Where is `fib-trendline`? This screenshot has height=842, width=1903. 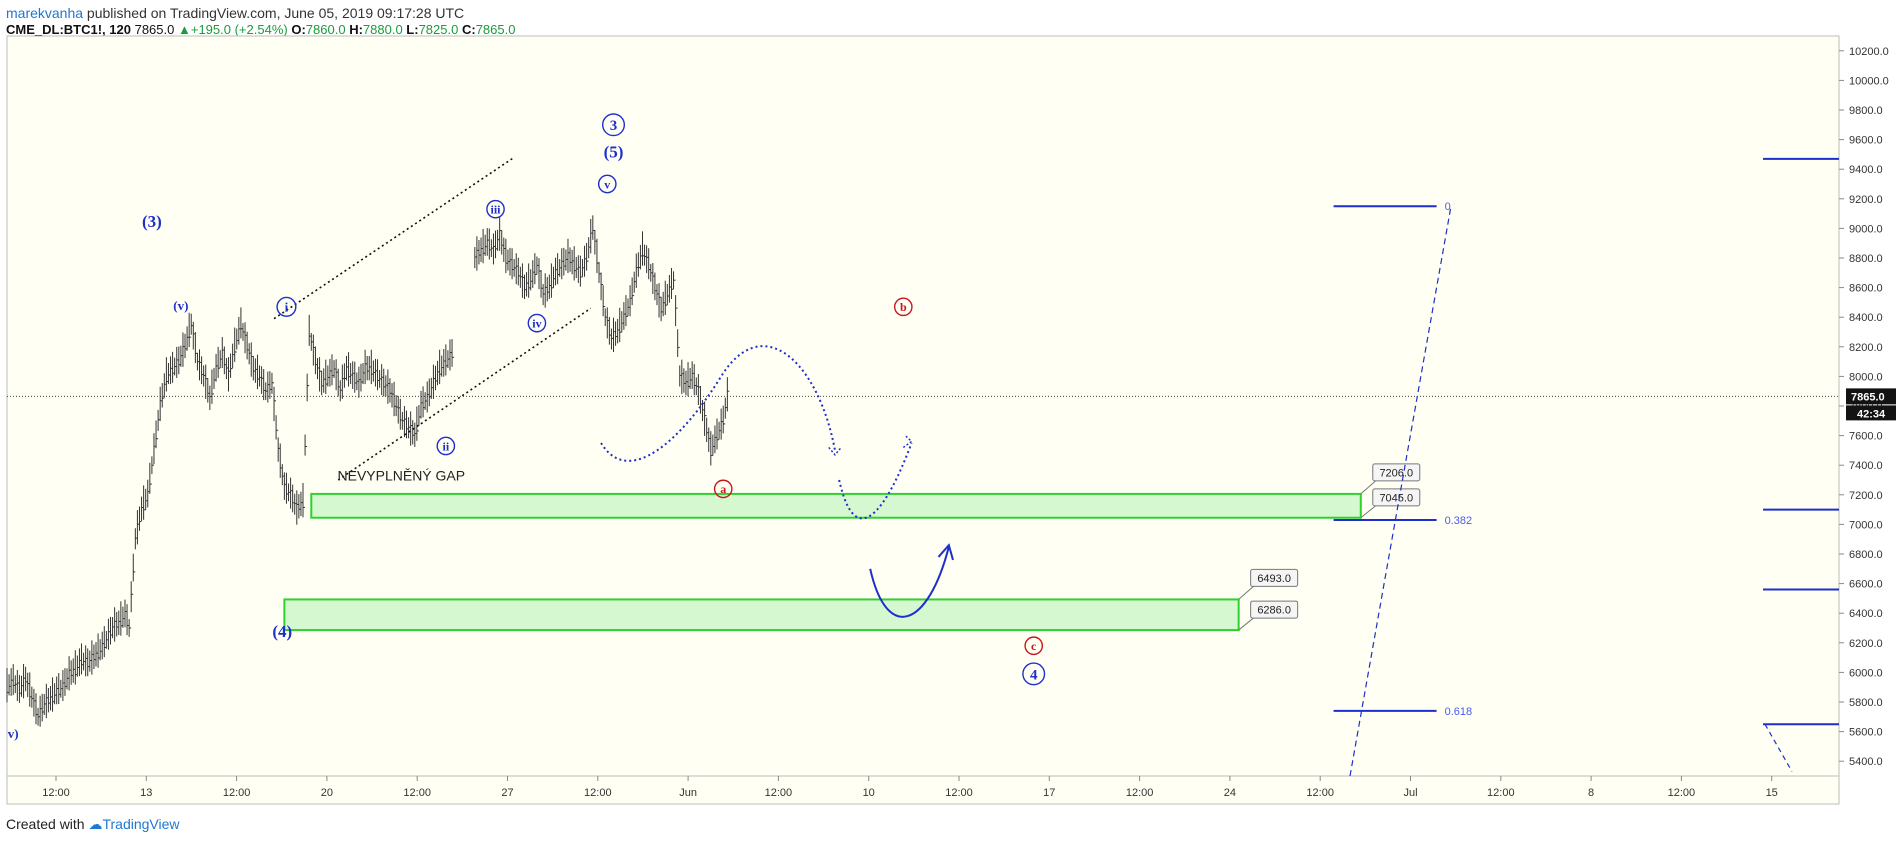
fib-trendline is located at coordinates (1400, 491).